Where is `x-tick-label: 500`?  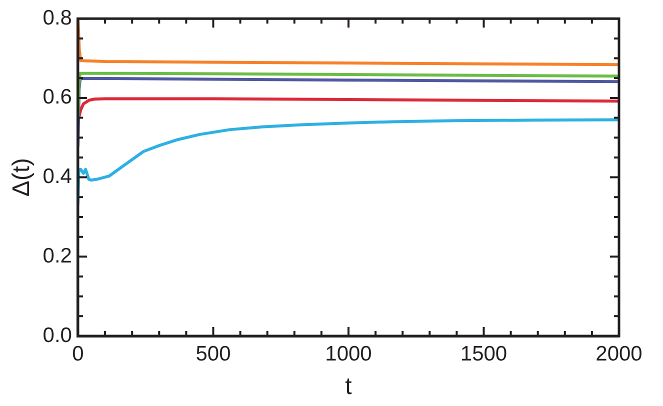
x-tick-label: 500 is located at coordinates (213, 354).